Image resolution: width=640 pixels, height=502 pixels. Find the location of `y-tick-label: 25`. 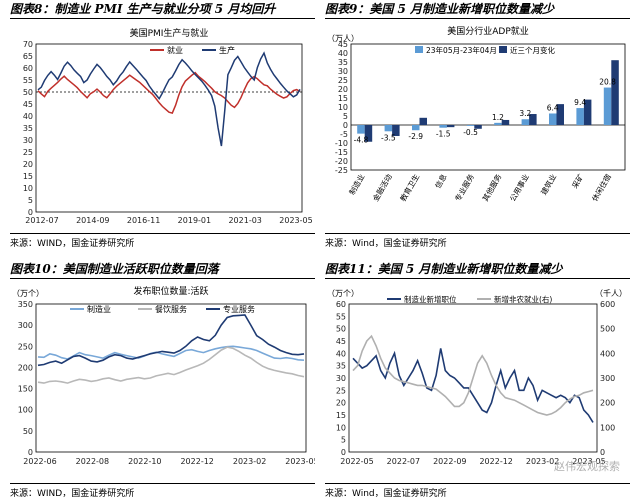

y-tick-label: 25 is located at coordinates (28, 152).